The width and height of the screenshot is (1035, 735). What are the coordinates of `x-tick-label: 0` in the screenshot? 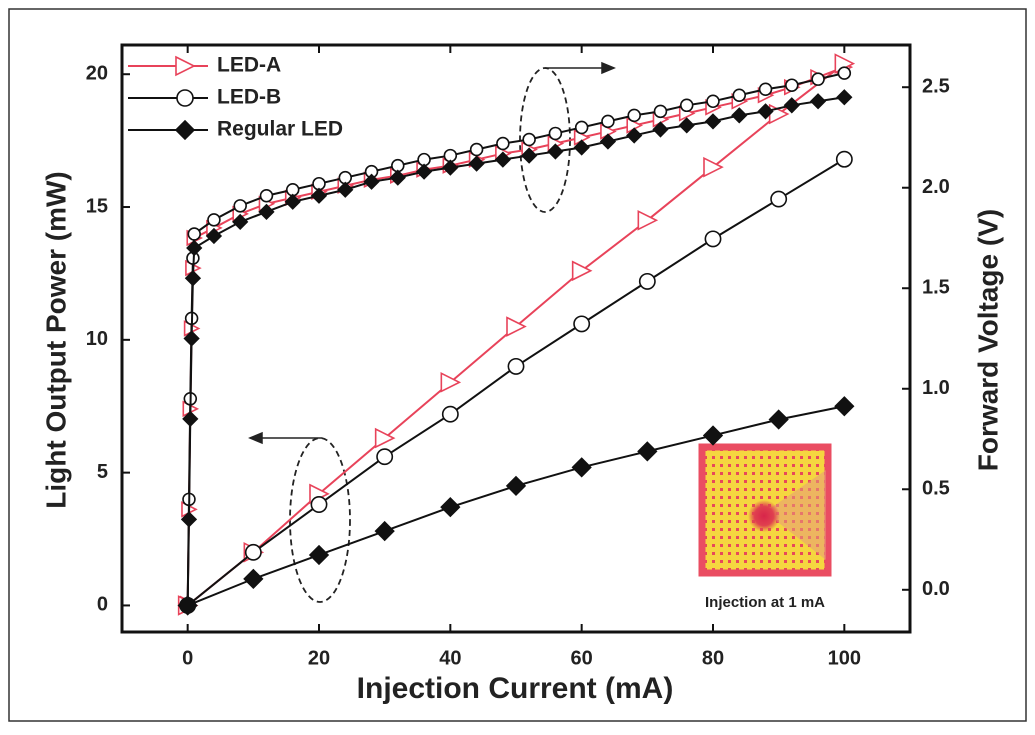 It's located at (187, 658).